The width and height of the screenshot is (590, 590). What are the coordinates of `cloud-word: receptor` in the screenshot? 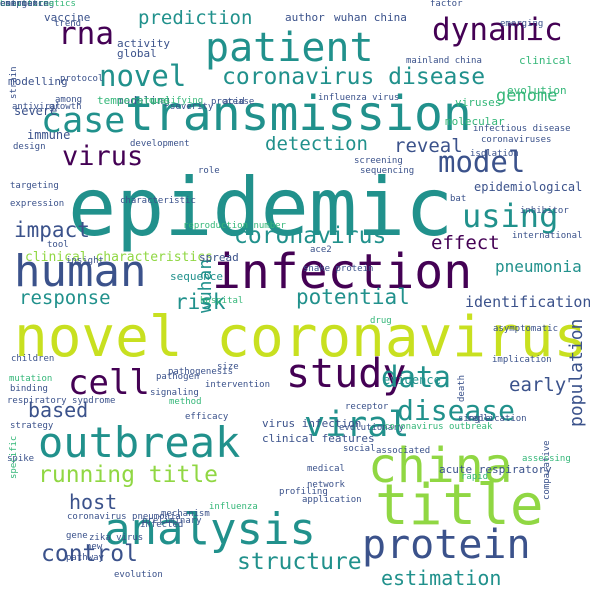 It's located at (367, 407).